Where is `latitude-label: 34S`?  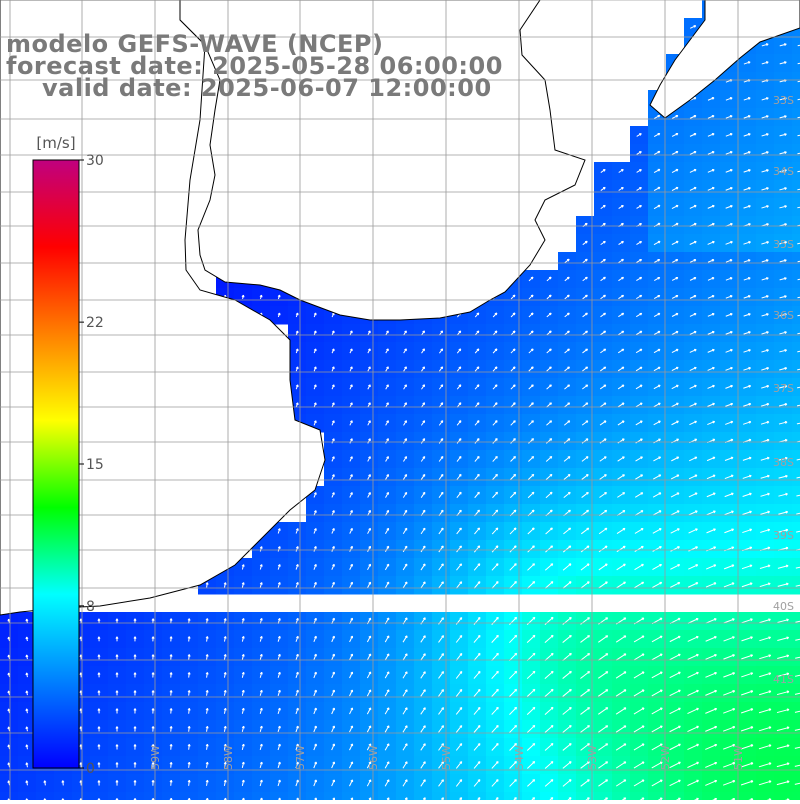 latitude-label: 34S is located at coordinates (783, 171).